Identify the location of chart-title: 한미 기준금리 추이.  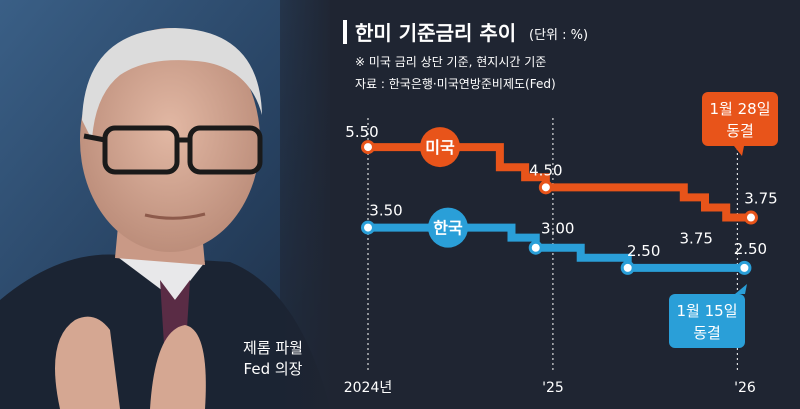
(435, 33).